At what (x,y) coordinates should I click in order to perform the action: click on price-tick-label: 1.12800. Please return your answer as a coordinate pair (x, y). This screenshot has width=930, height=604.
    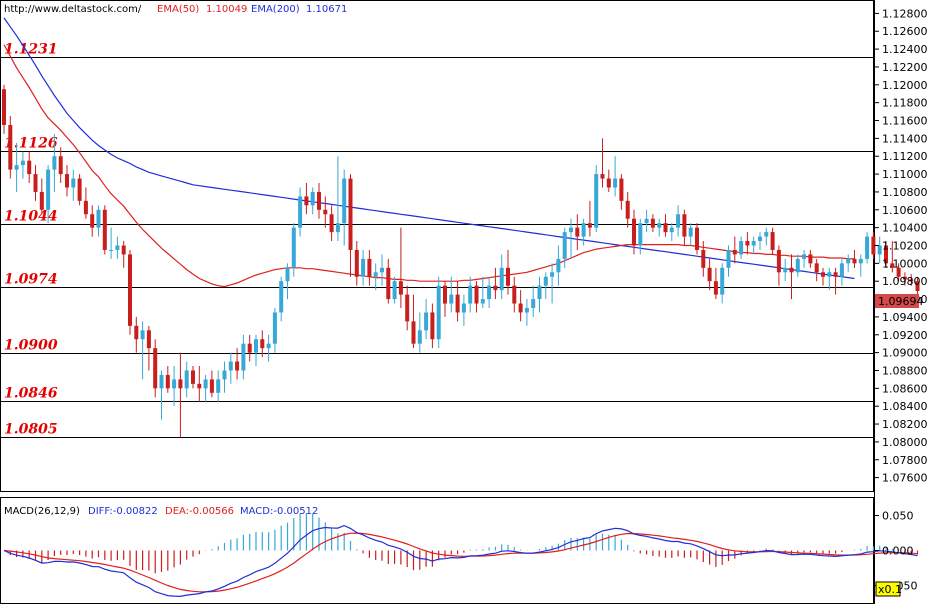
    Looking at the image, I should click on (905, 13).